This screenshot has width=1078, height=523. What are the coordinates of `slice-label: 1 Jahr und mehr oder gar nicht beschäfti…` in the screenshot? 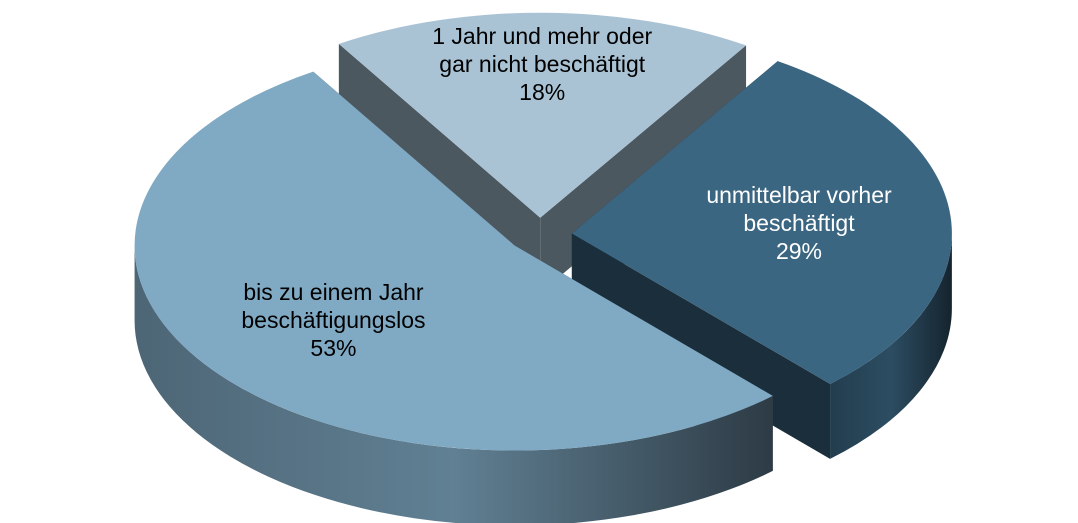 It's located at (542, 64).